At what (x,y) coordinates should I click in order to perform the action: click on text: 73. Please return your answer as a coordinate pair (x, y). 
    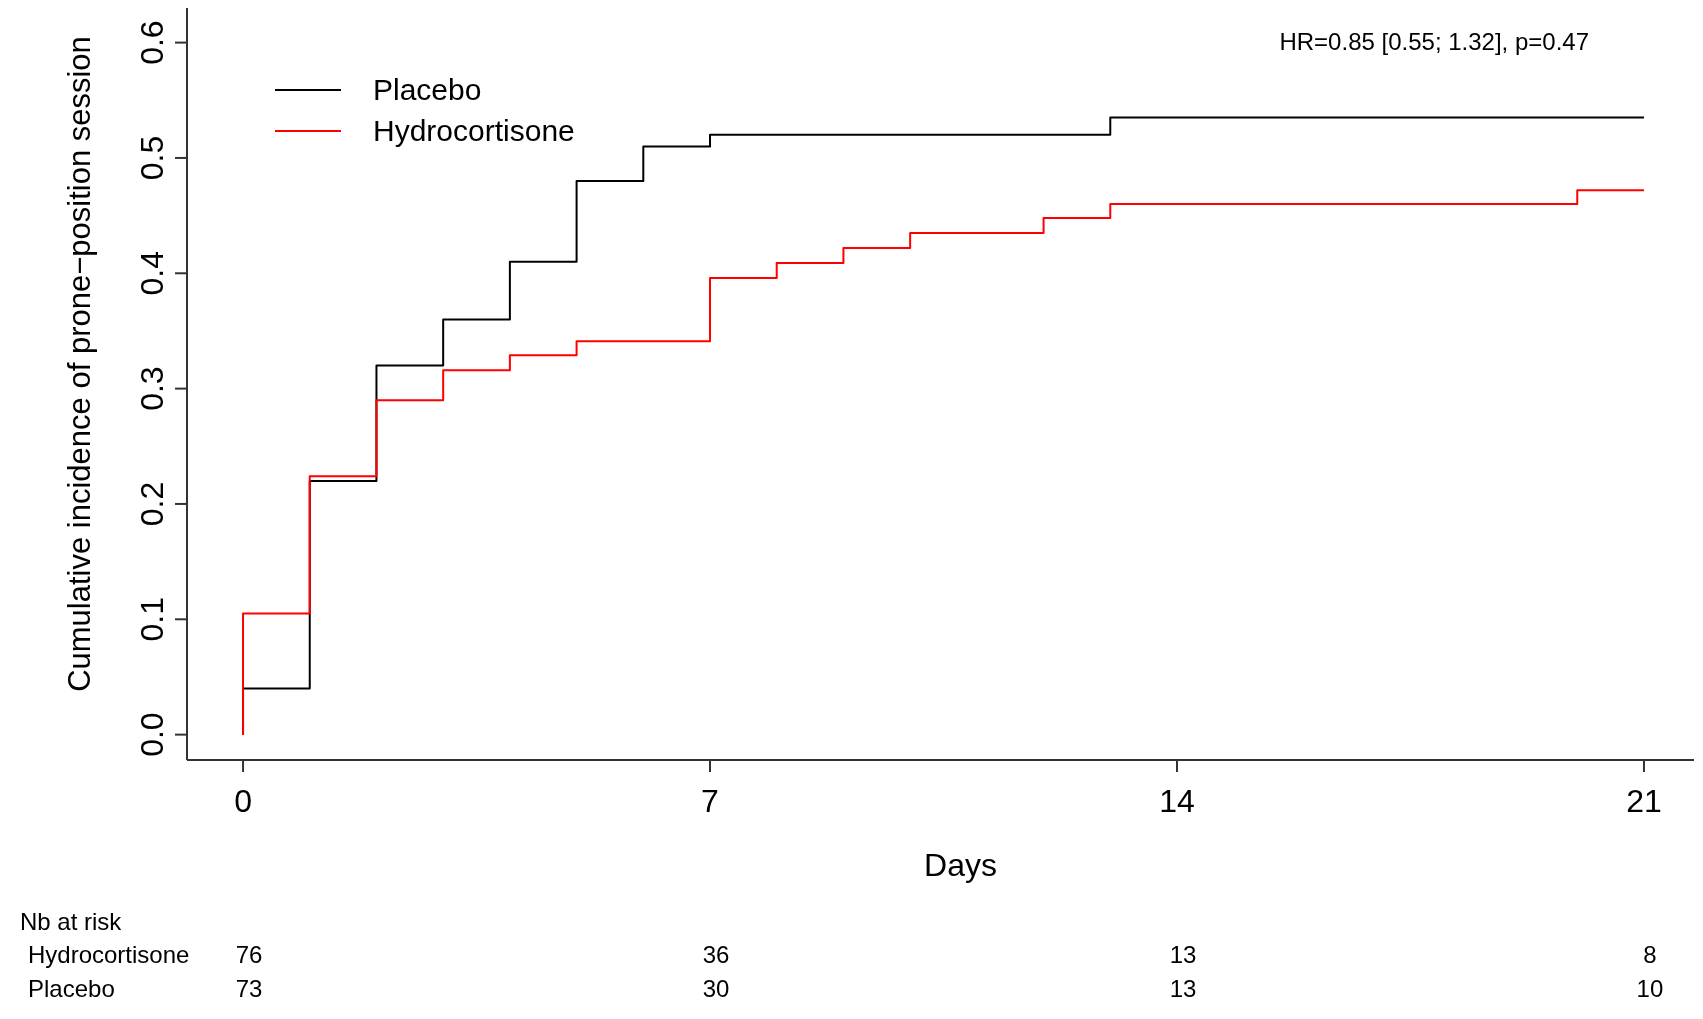
    Looking at the image, I should click on (249, 988).